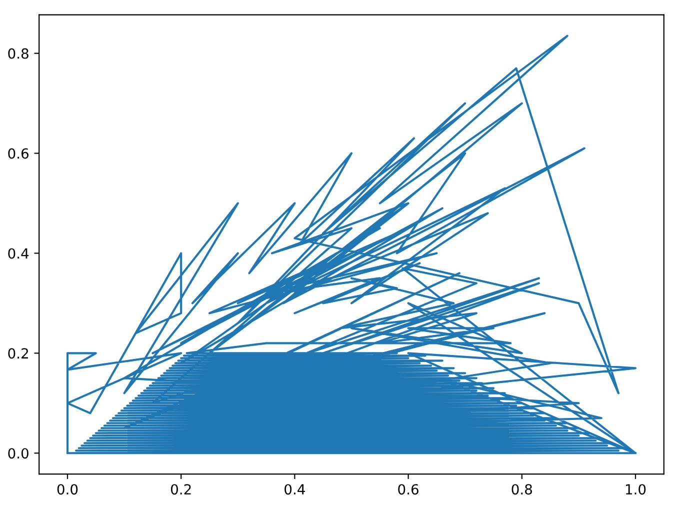 The image size is (674, 512). Describe the element at coordinates (18, 353) in the screenshot. I see `y-tick-label: 0.2` at that location.